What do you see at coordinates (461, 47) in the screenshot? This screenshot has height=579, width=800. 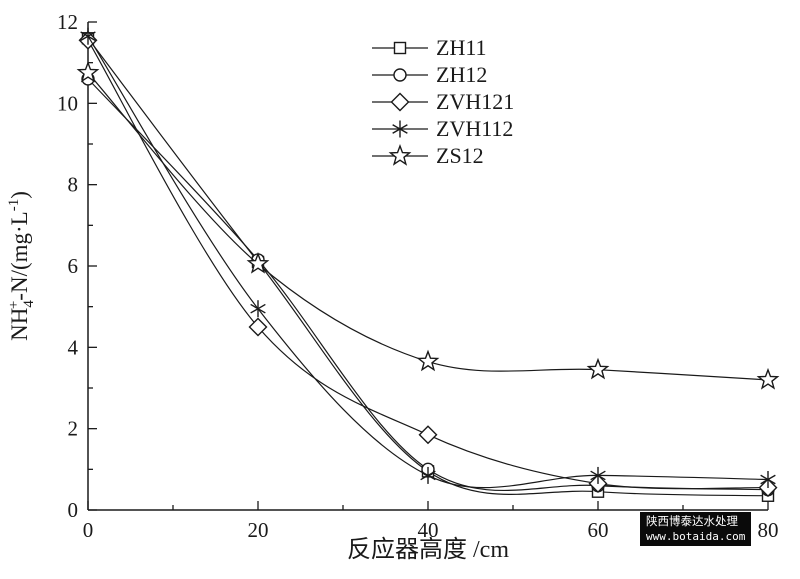 I see `legend-label: ZH11` at bounding box center [461, 47].